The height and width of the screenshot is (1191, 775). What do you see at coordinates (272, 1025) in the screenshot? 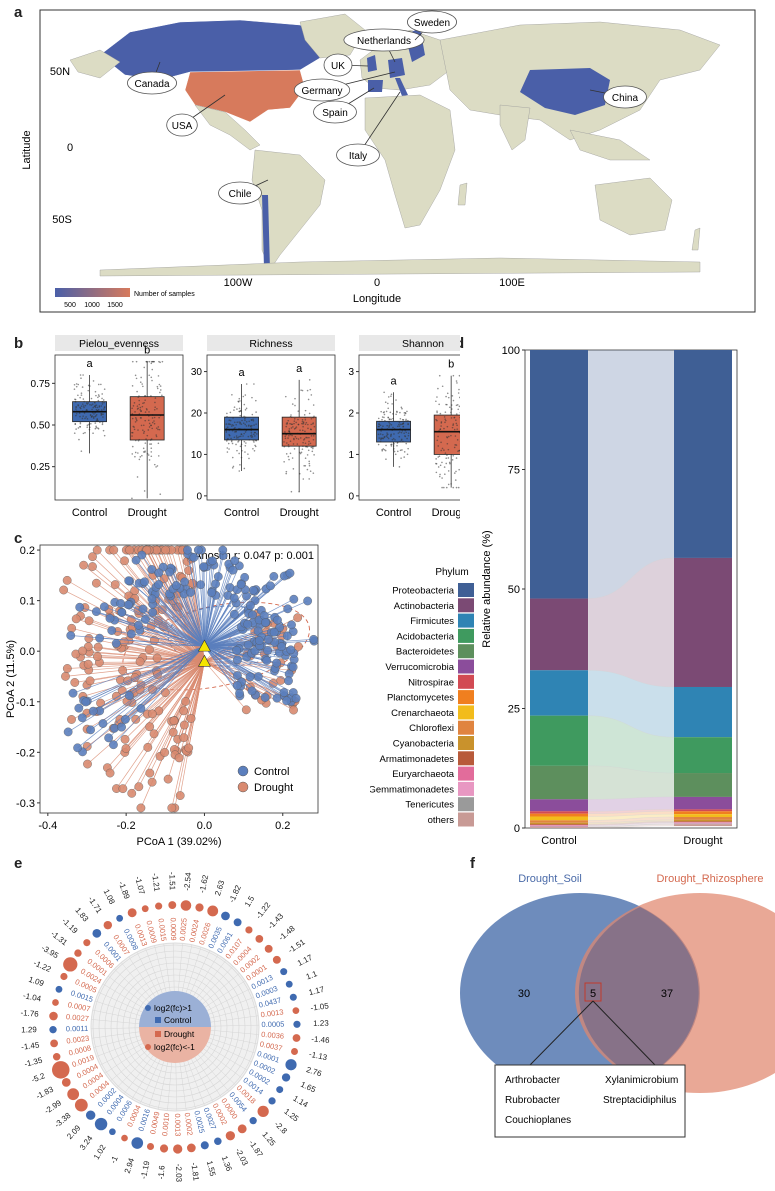
I see `pvalue-label: 0.0005` at bounding box center [272, 1025].